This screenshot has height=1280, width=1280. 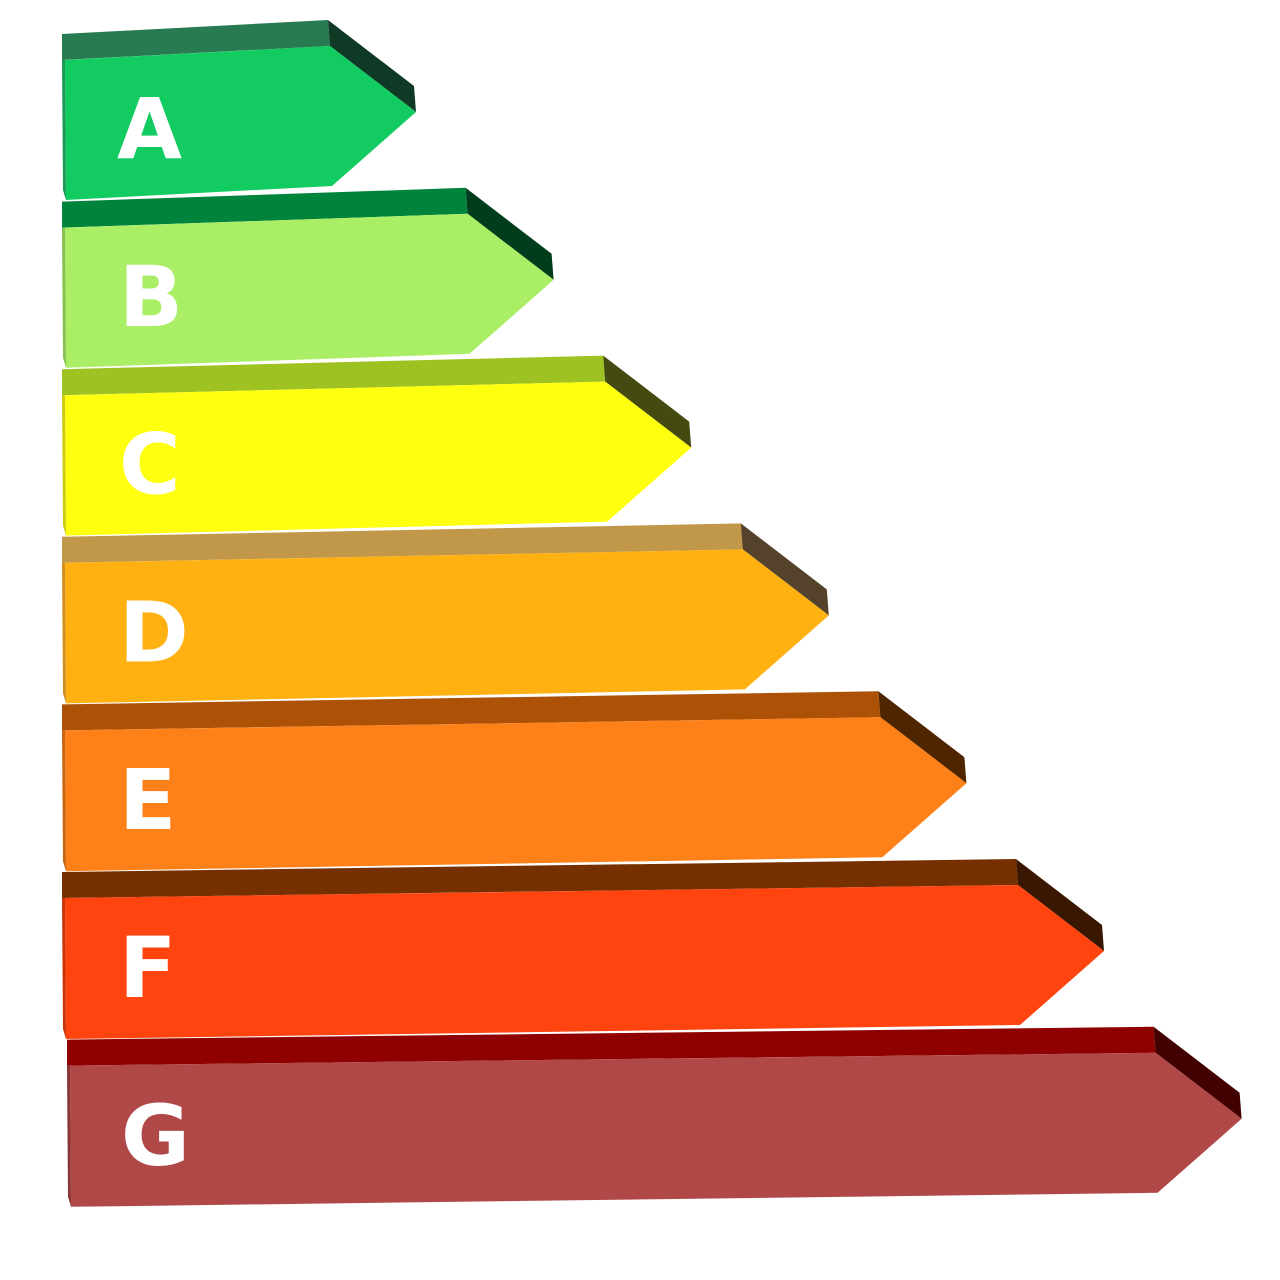 I want to click on rating-bar-d: D, so click(x=445, y=613).